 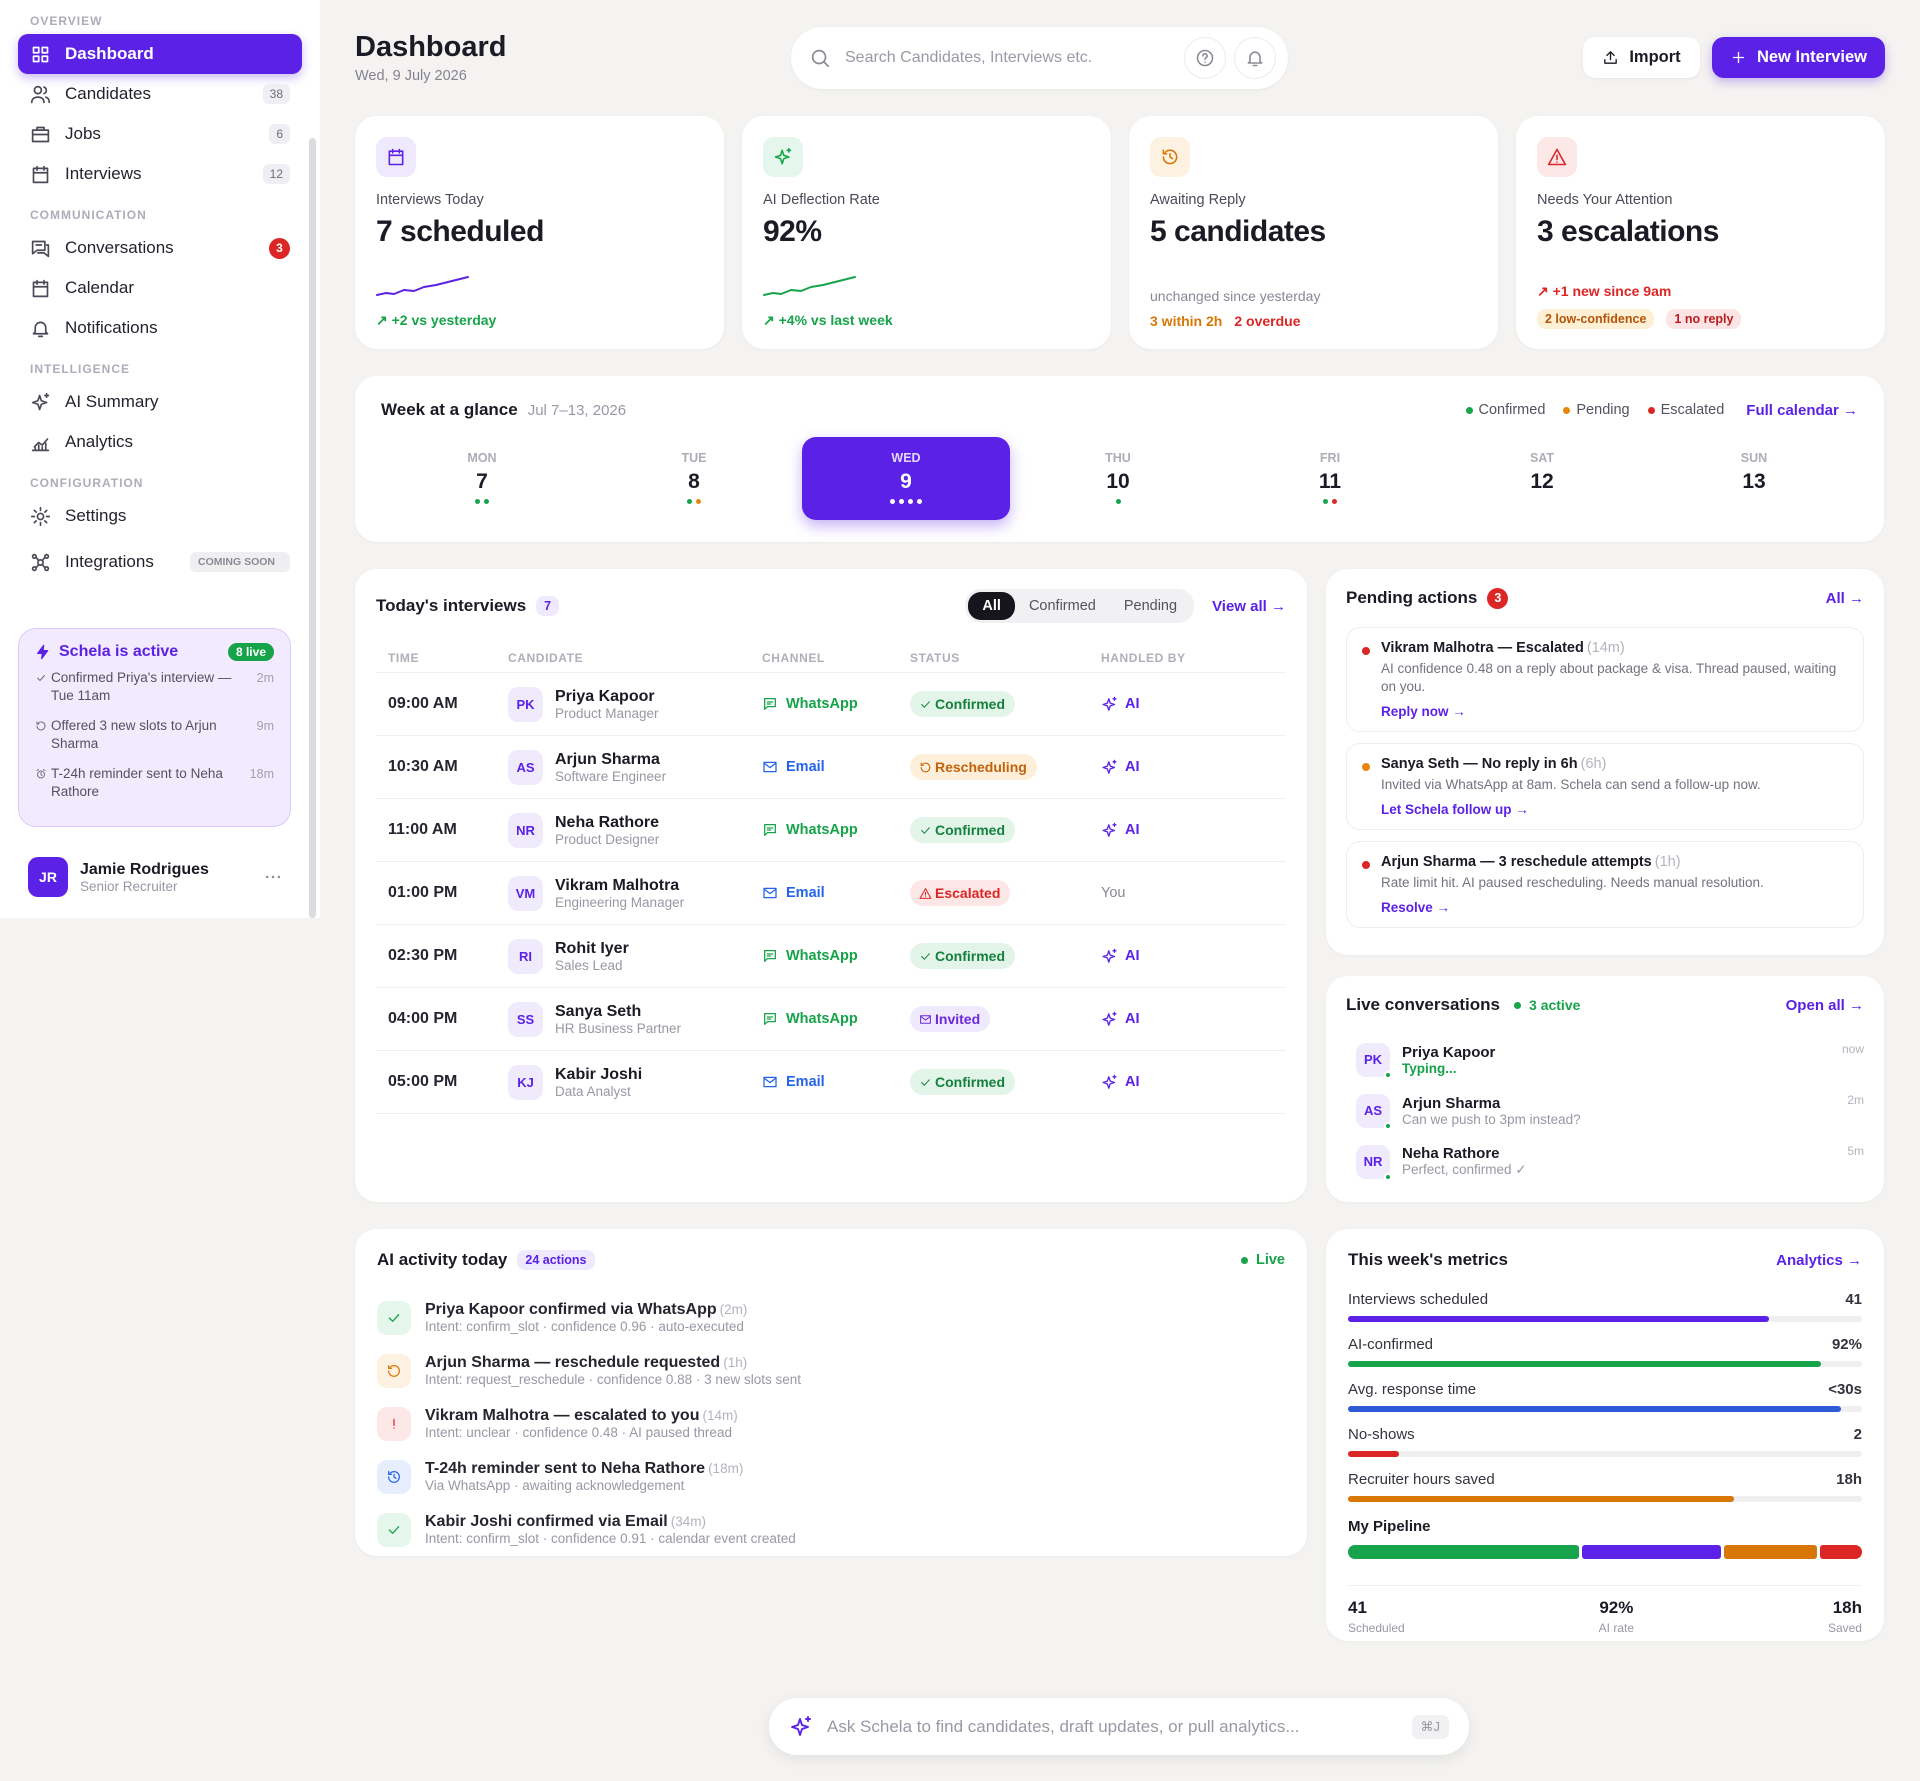 What do you see at coordinates (610, 1522) in the screenshot?
I see `activity-headline: Kabir Joshi confirmed via Email (34m)` at bounding box center [610, 1522].